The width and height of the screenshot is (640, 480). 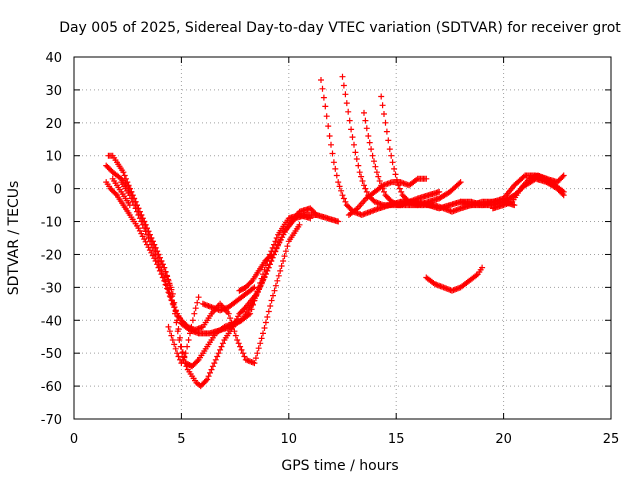 What do you see at coordinates (51, 321) in the screenshot?
I see `y-tick-label: -40` at bounding box center [51, 321].